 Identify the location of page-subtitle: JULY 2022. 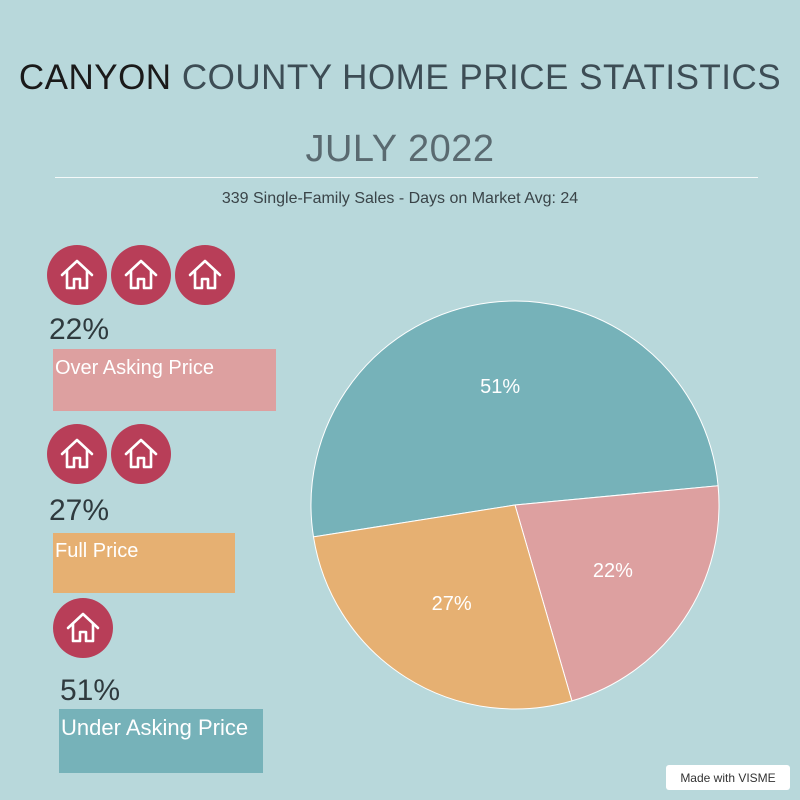
(400, 149).